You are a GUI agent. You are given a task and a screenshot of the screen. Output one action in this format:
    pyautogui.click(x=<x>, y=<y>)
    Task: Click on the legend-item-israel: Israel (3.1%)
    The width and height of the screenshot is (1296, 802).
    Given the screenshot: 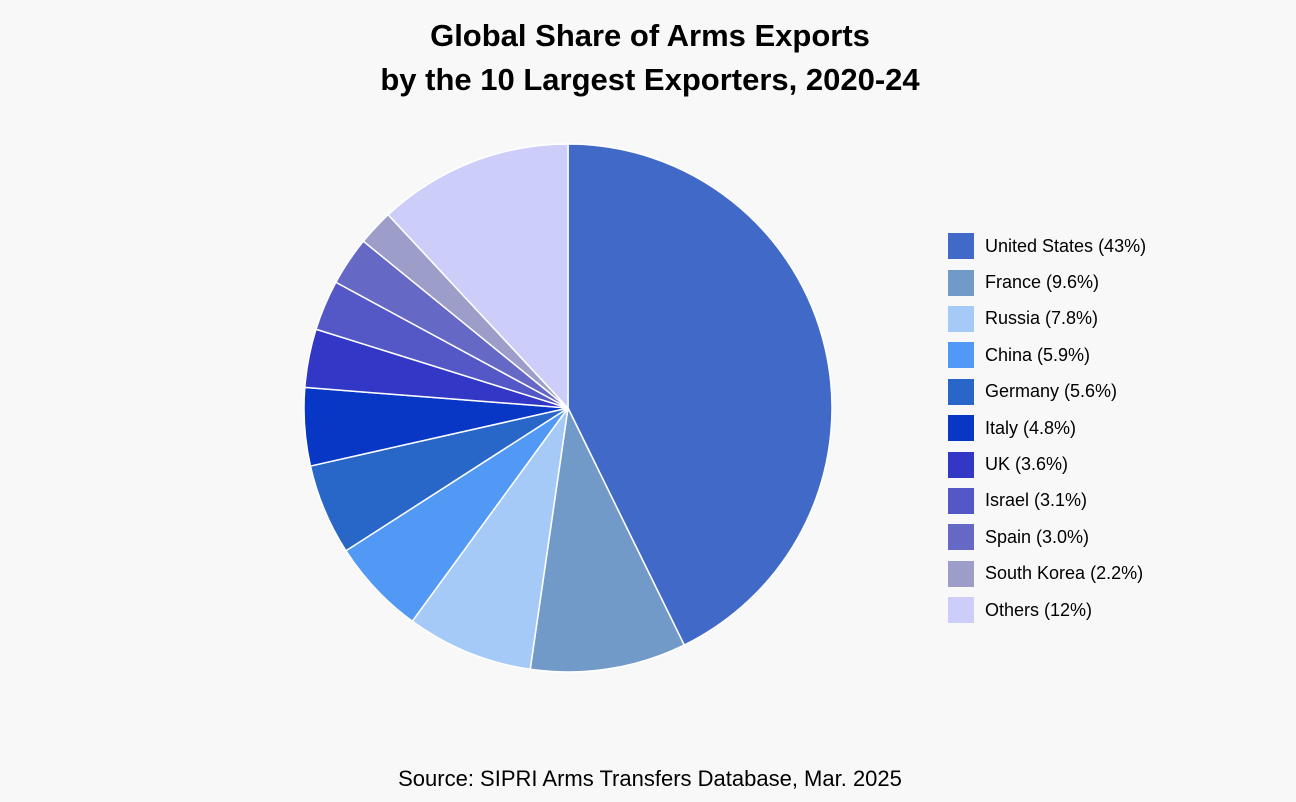 What is the action you would take?
    pyautogui.click(x=1047, y=501)
    